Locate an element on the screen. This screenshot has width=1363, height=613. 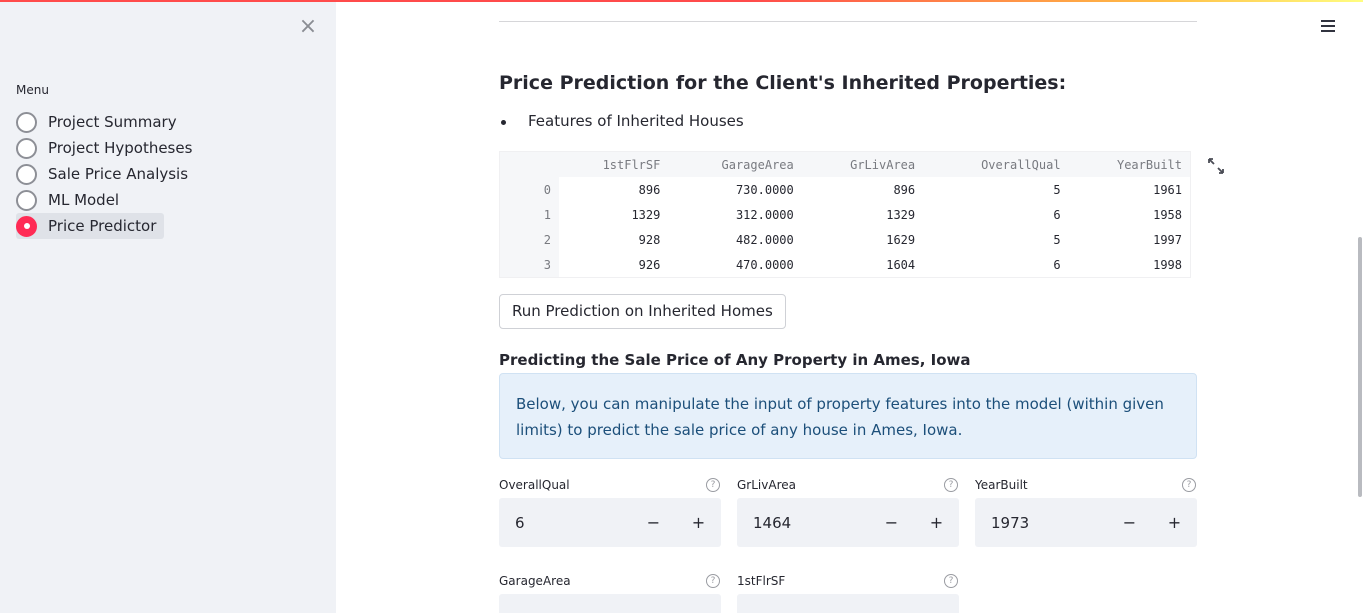
input-label: 1stFlrSF is located at coordinates (761, 581).